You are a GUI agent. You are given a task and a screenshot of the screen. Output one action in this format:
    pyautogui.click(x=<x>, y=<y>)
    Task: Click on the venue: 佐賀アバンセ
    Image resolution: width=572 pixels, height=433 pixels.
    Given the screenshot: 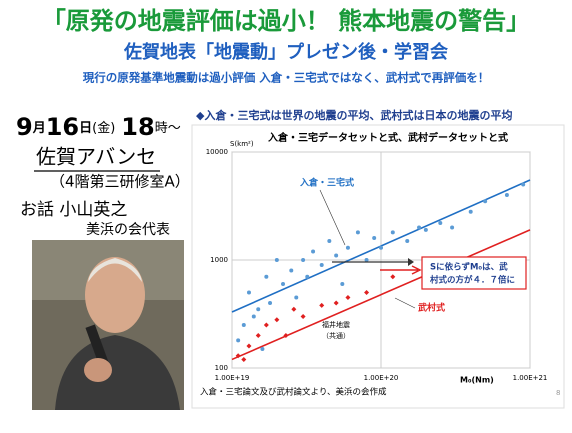 What is the action you would take?
    pyautogui.click(x=96, y=157)
    